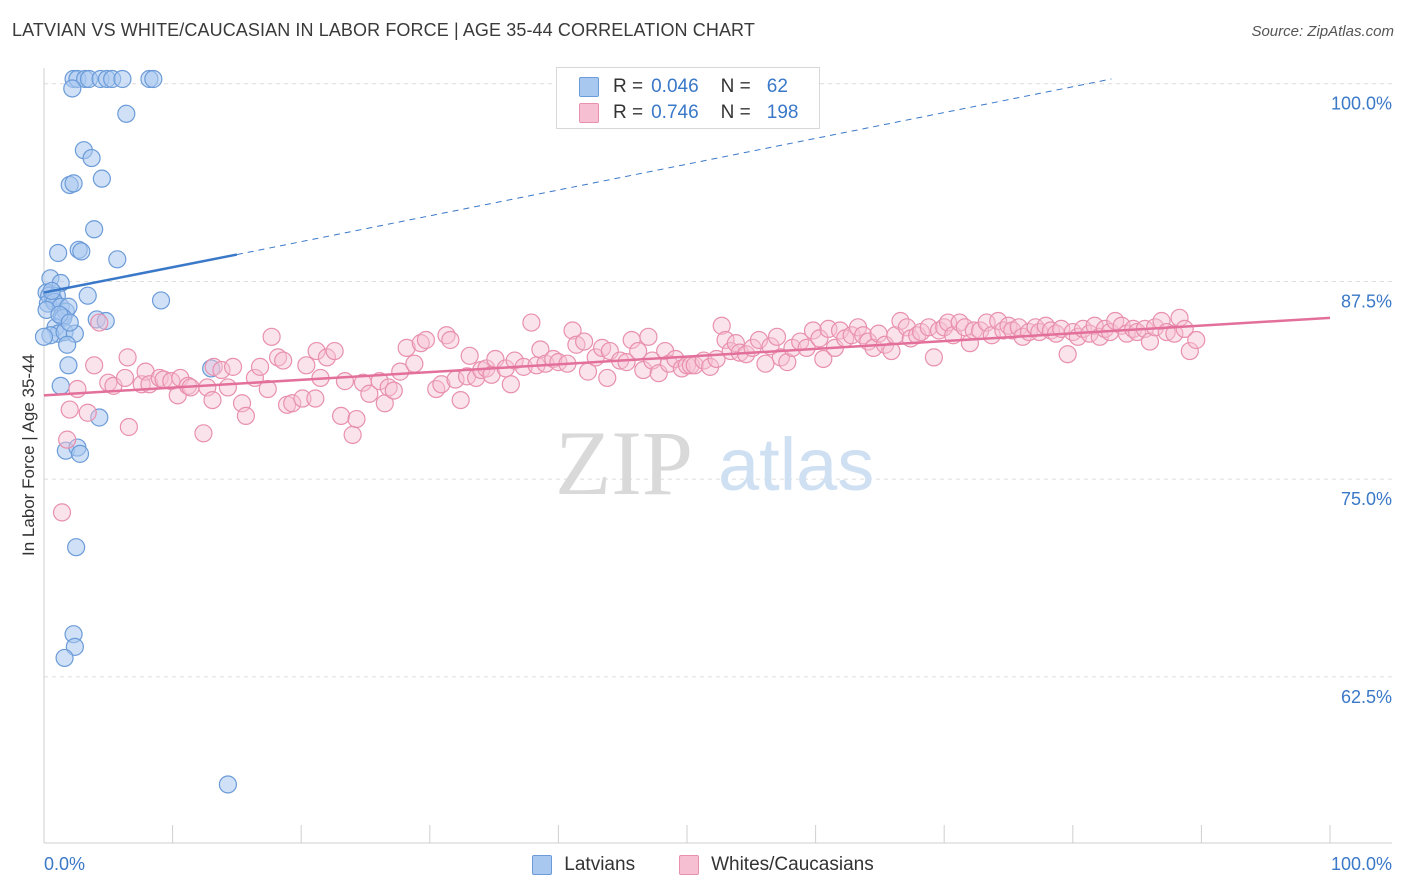  I want to click on trend-line-latvians, so click(140, 273).